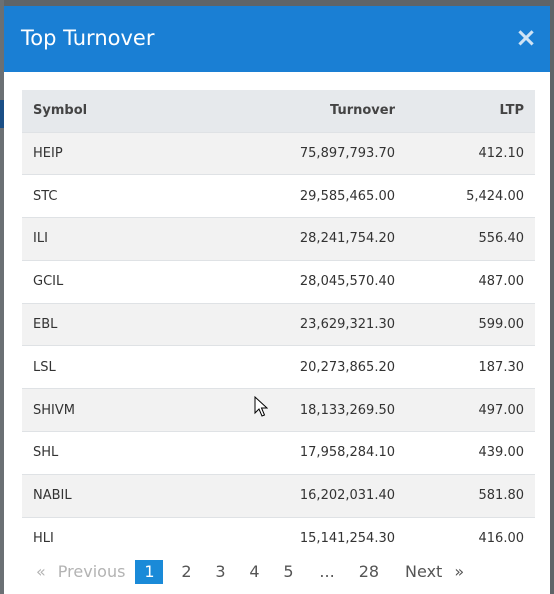  What do you see at coordinates (501, 539) in the screenshot?
I see `cell-ltp: 416.00` at bounding box center [501, 539].